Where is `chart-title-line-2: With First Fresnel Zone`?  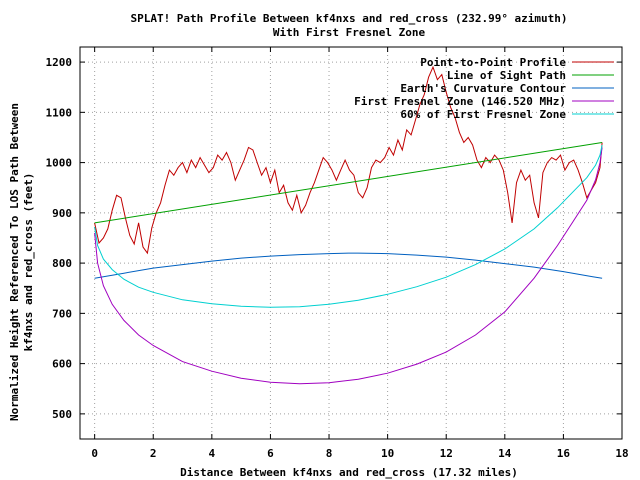 chart-title-line-2: With First Fresnel Zone is located at coordinates (349, 32).